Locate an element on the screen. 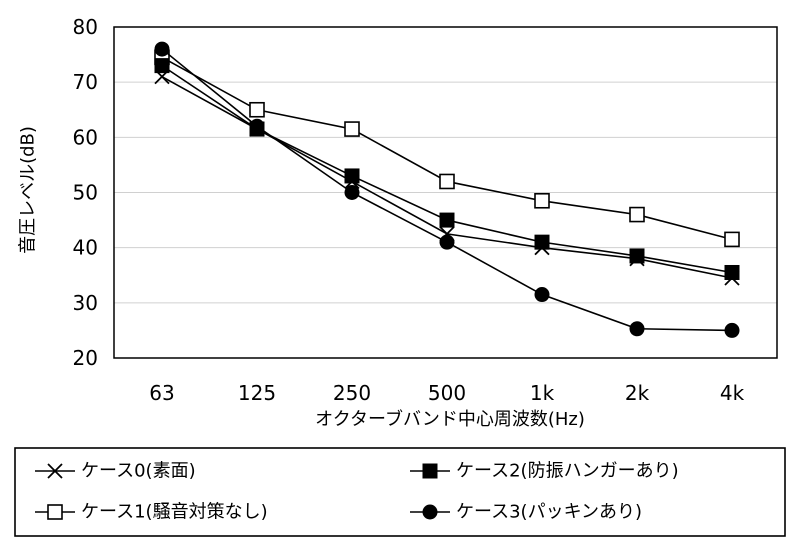  x-tick-label: 250 is located at coordinates (352, 393).